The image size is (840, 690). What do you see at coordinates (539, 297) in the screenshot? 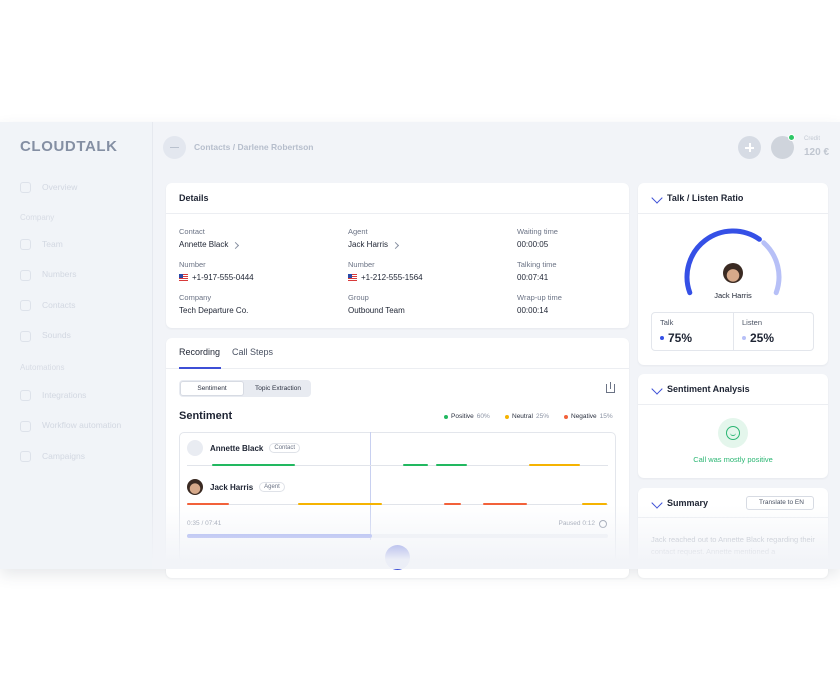
I see `field-label: Wrap-up time` at bounding box center [539, 297].